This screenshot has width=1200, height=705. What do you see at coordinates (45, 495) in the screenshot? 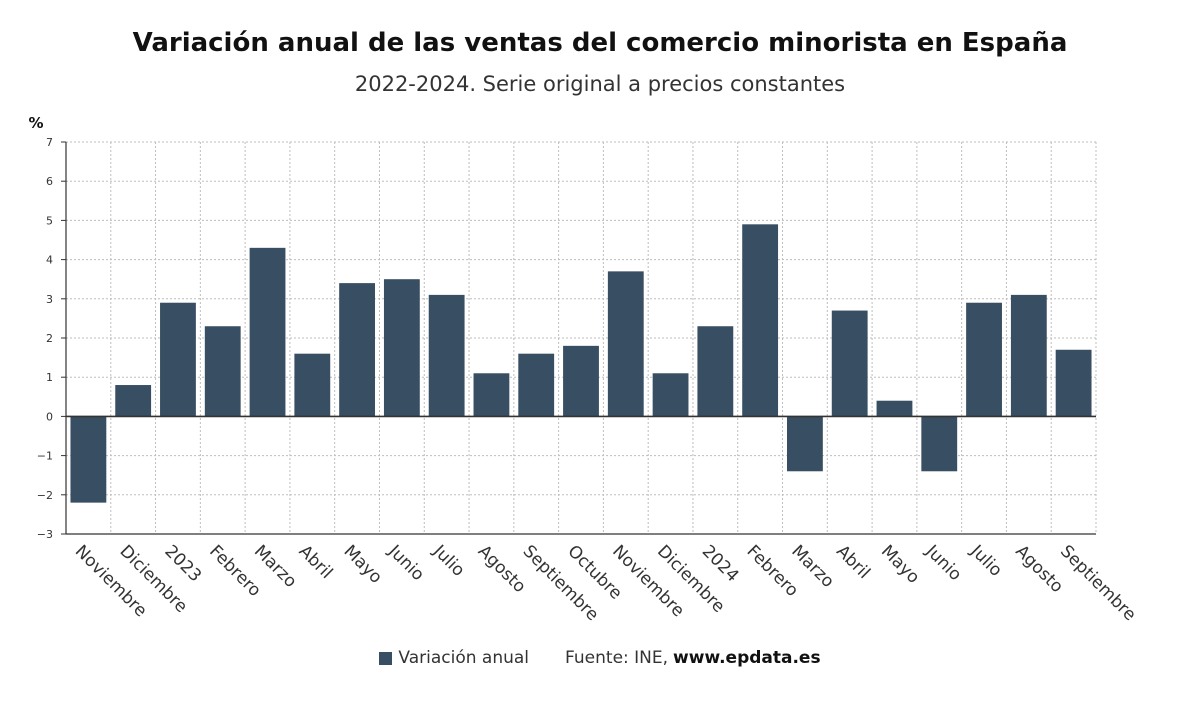
I see `y-tick-label: −2` at bounding box center [45, 495].